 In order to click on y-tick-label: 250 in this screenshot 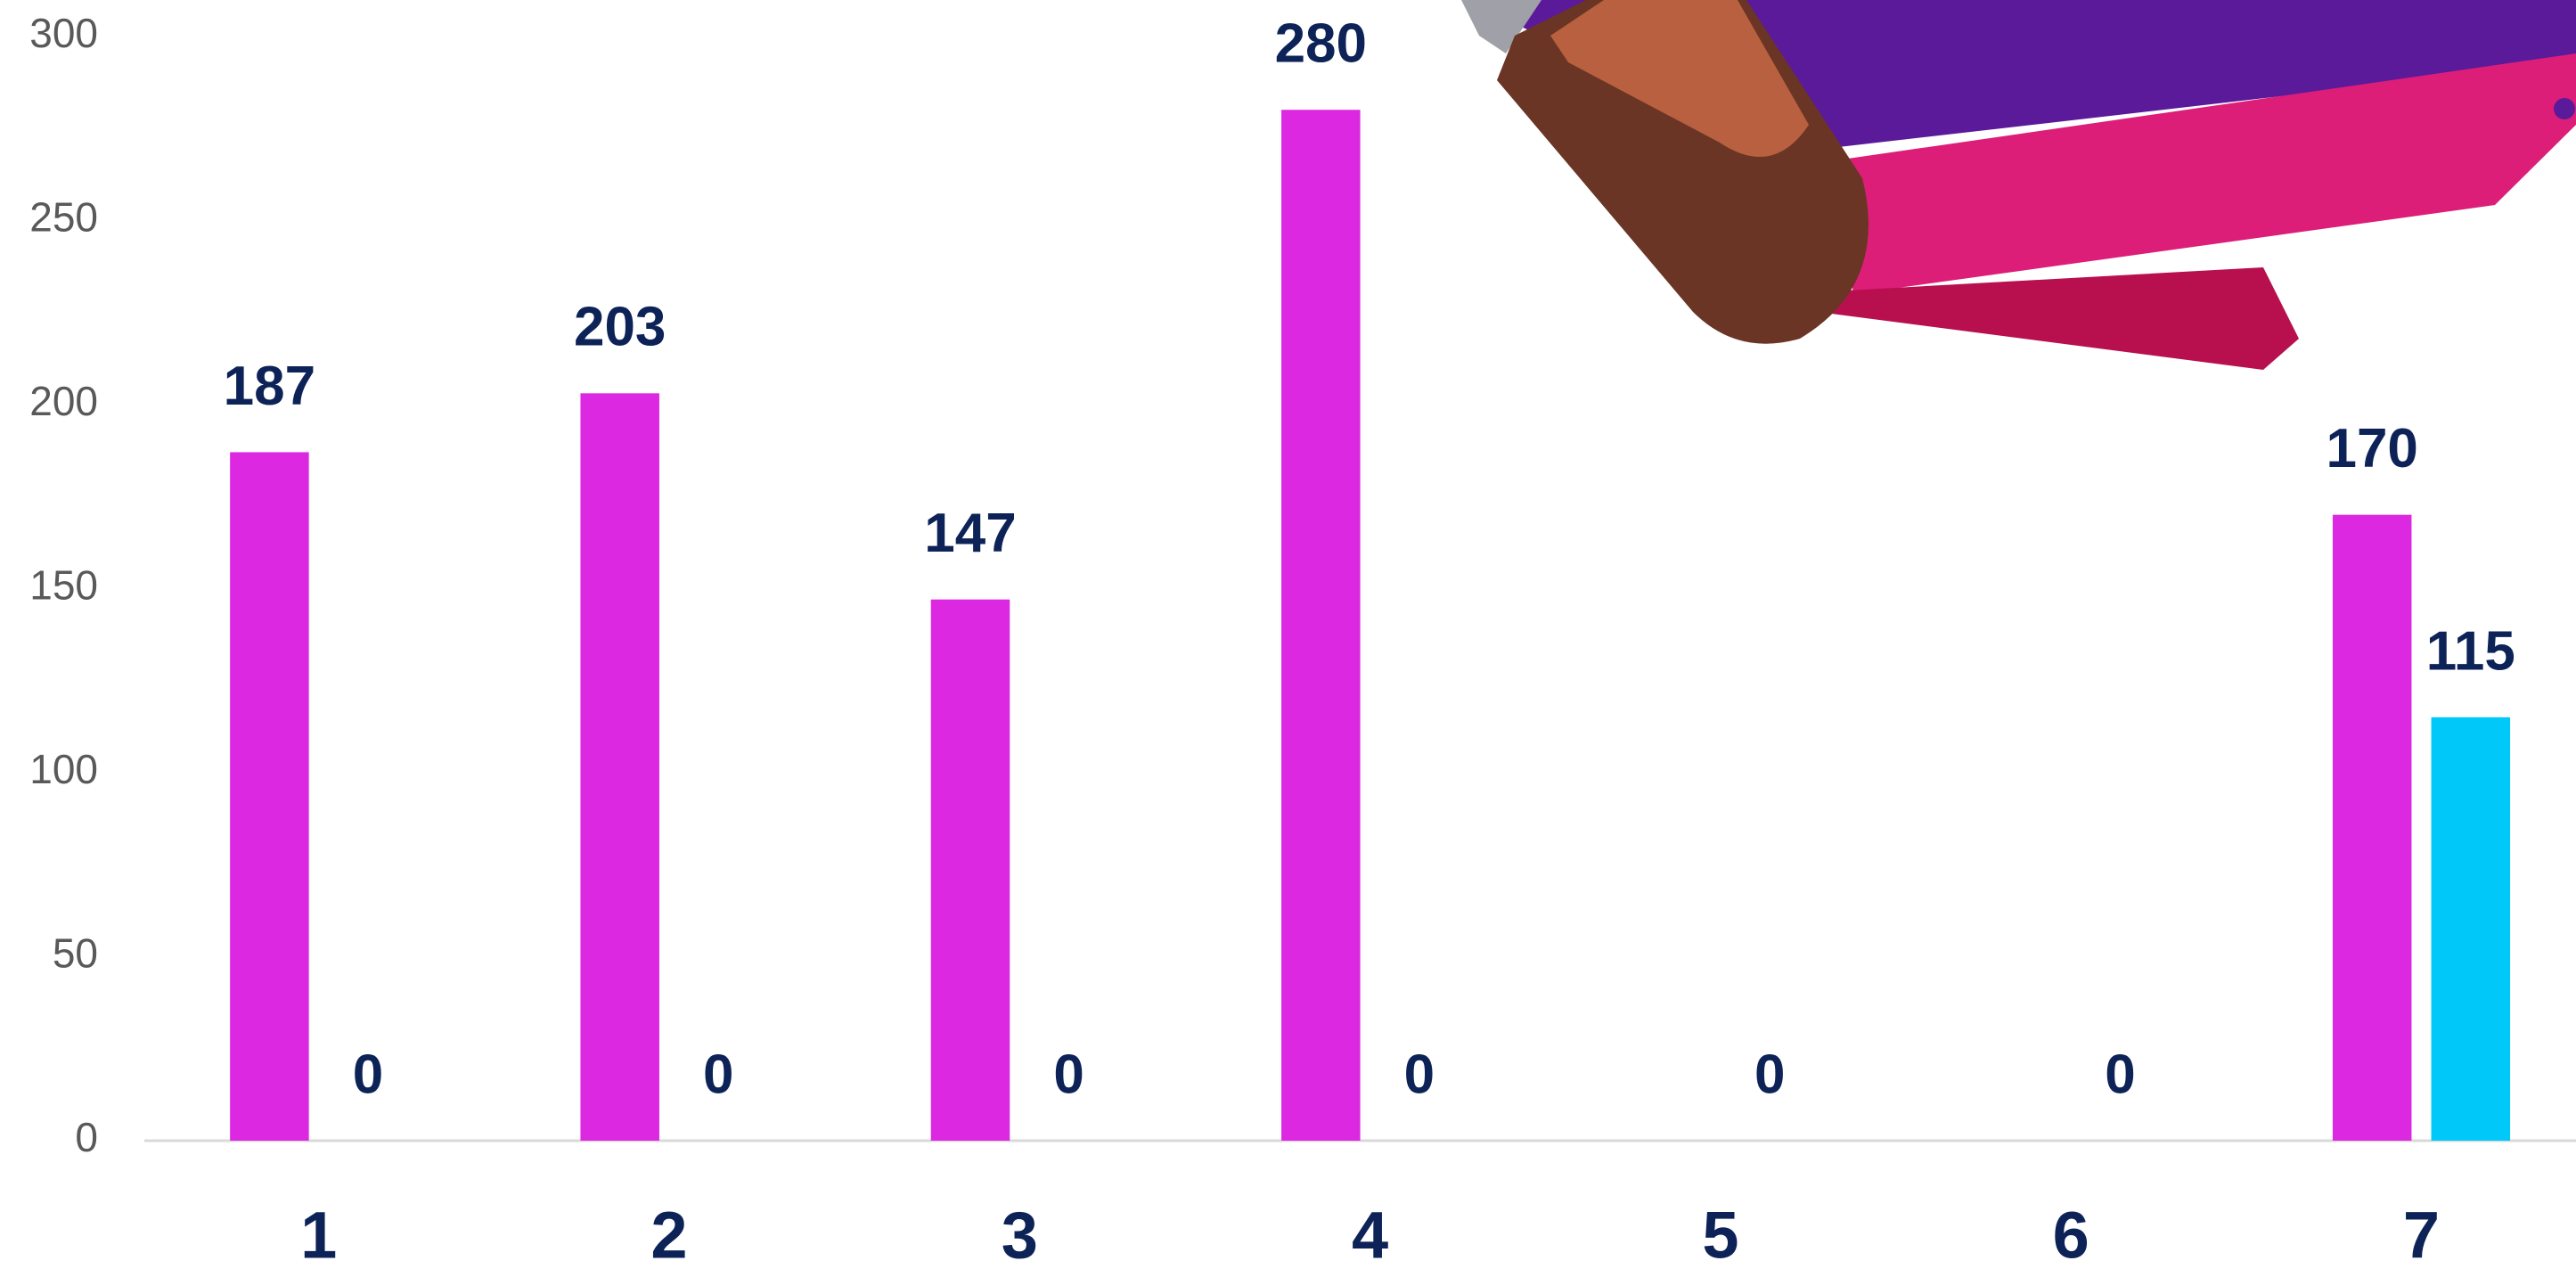, I will do `click(63, 216)`.